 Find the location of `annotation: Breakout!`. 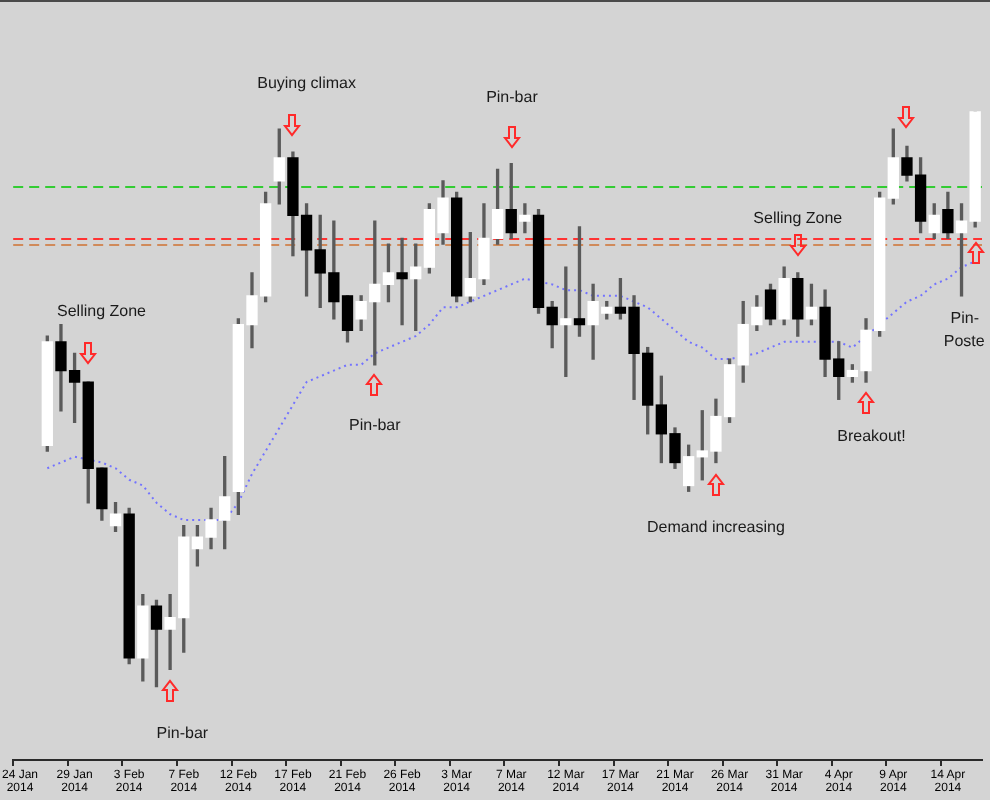

annotation: Breakout! is located at coordinates (871, 436).